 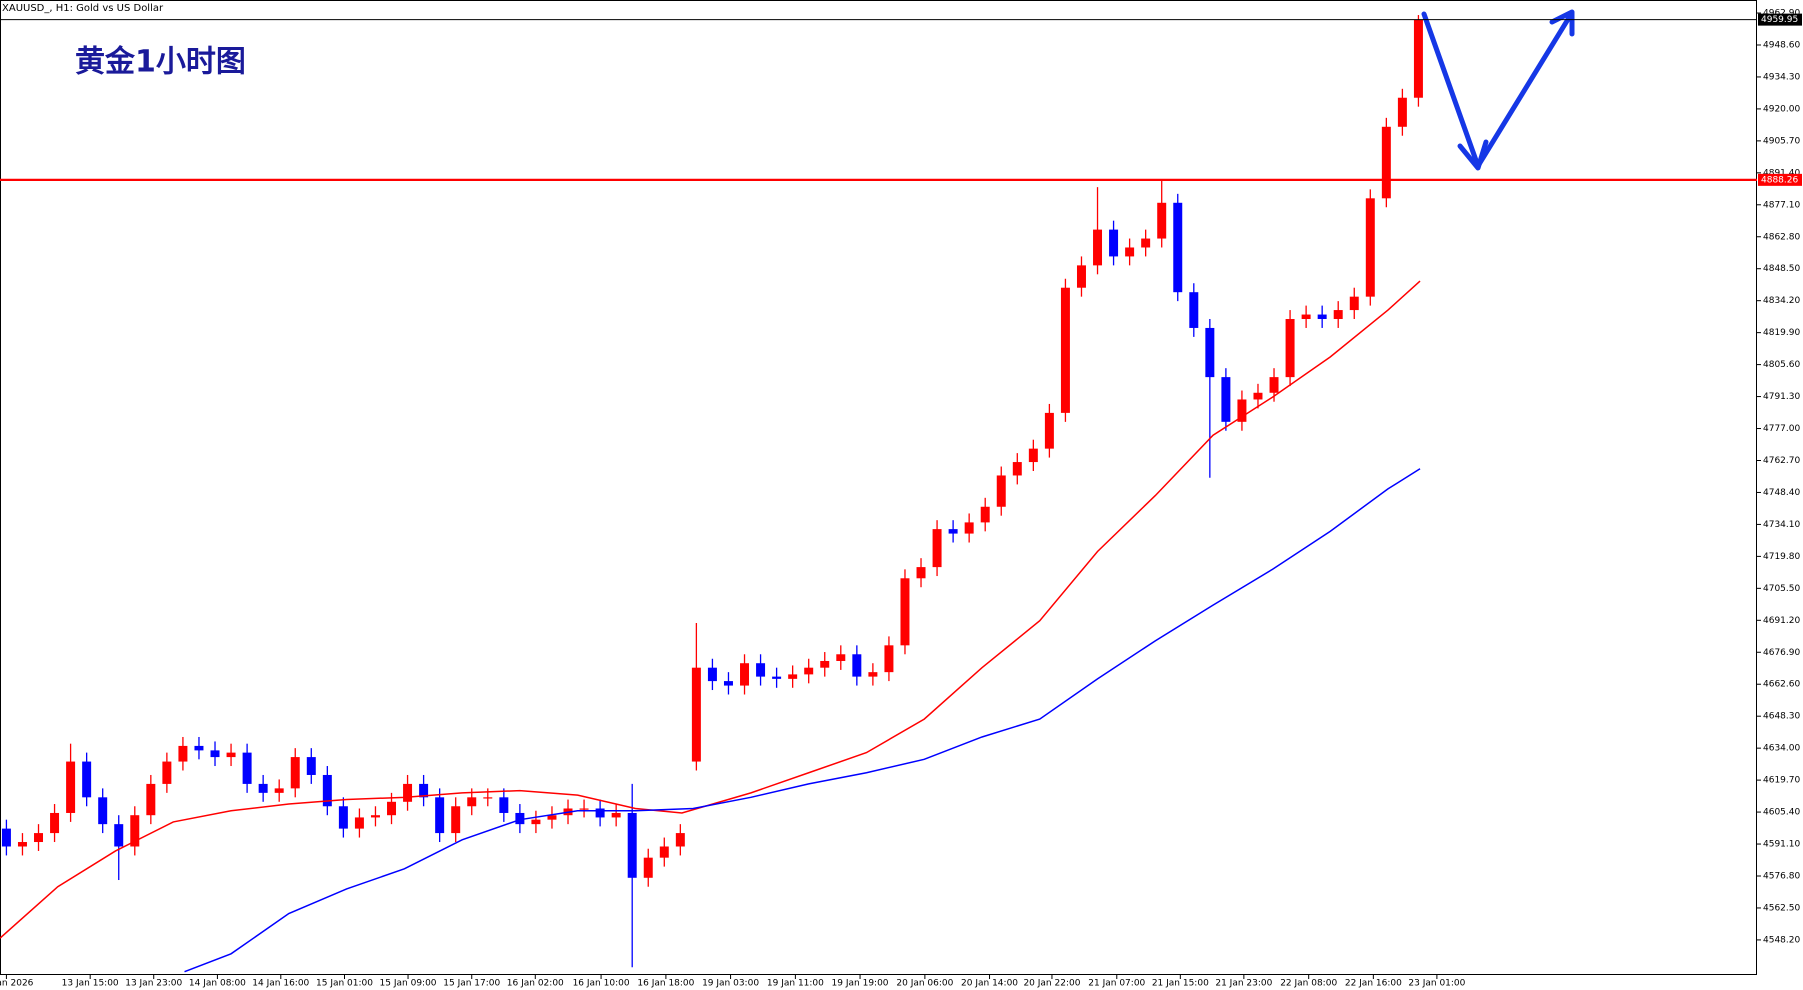 I want to click on y-tick-label: 4705.50, so click(x=1781, y=589).